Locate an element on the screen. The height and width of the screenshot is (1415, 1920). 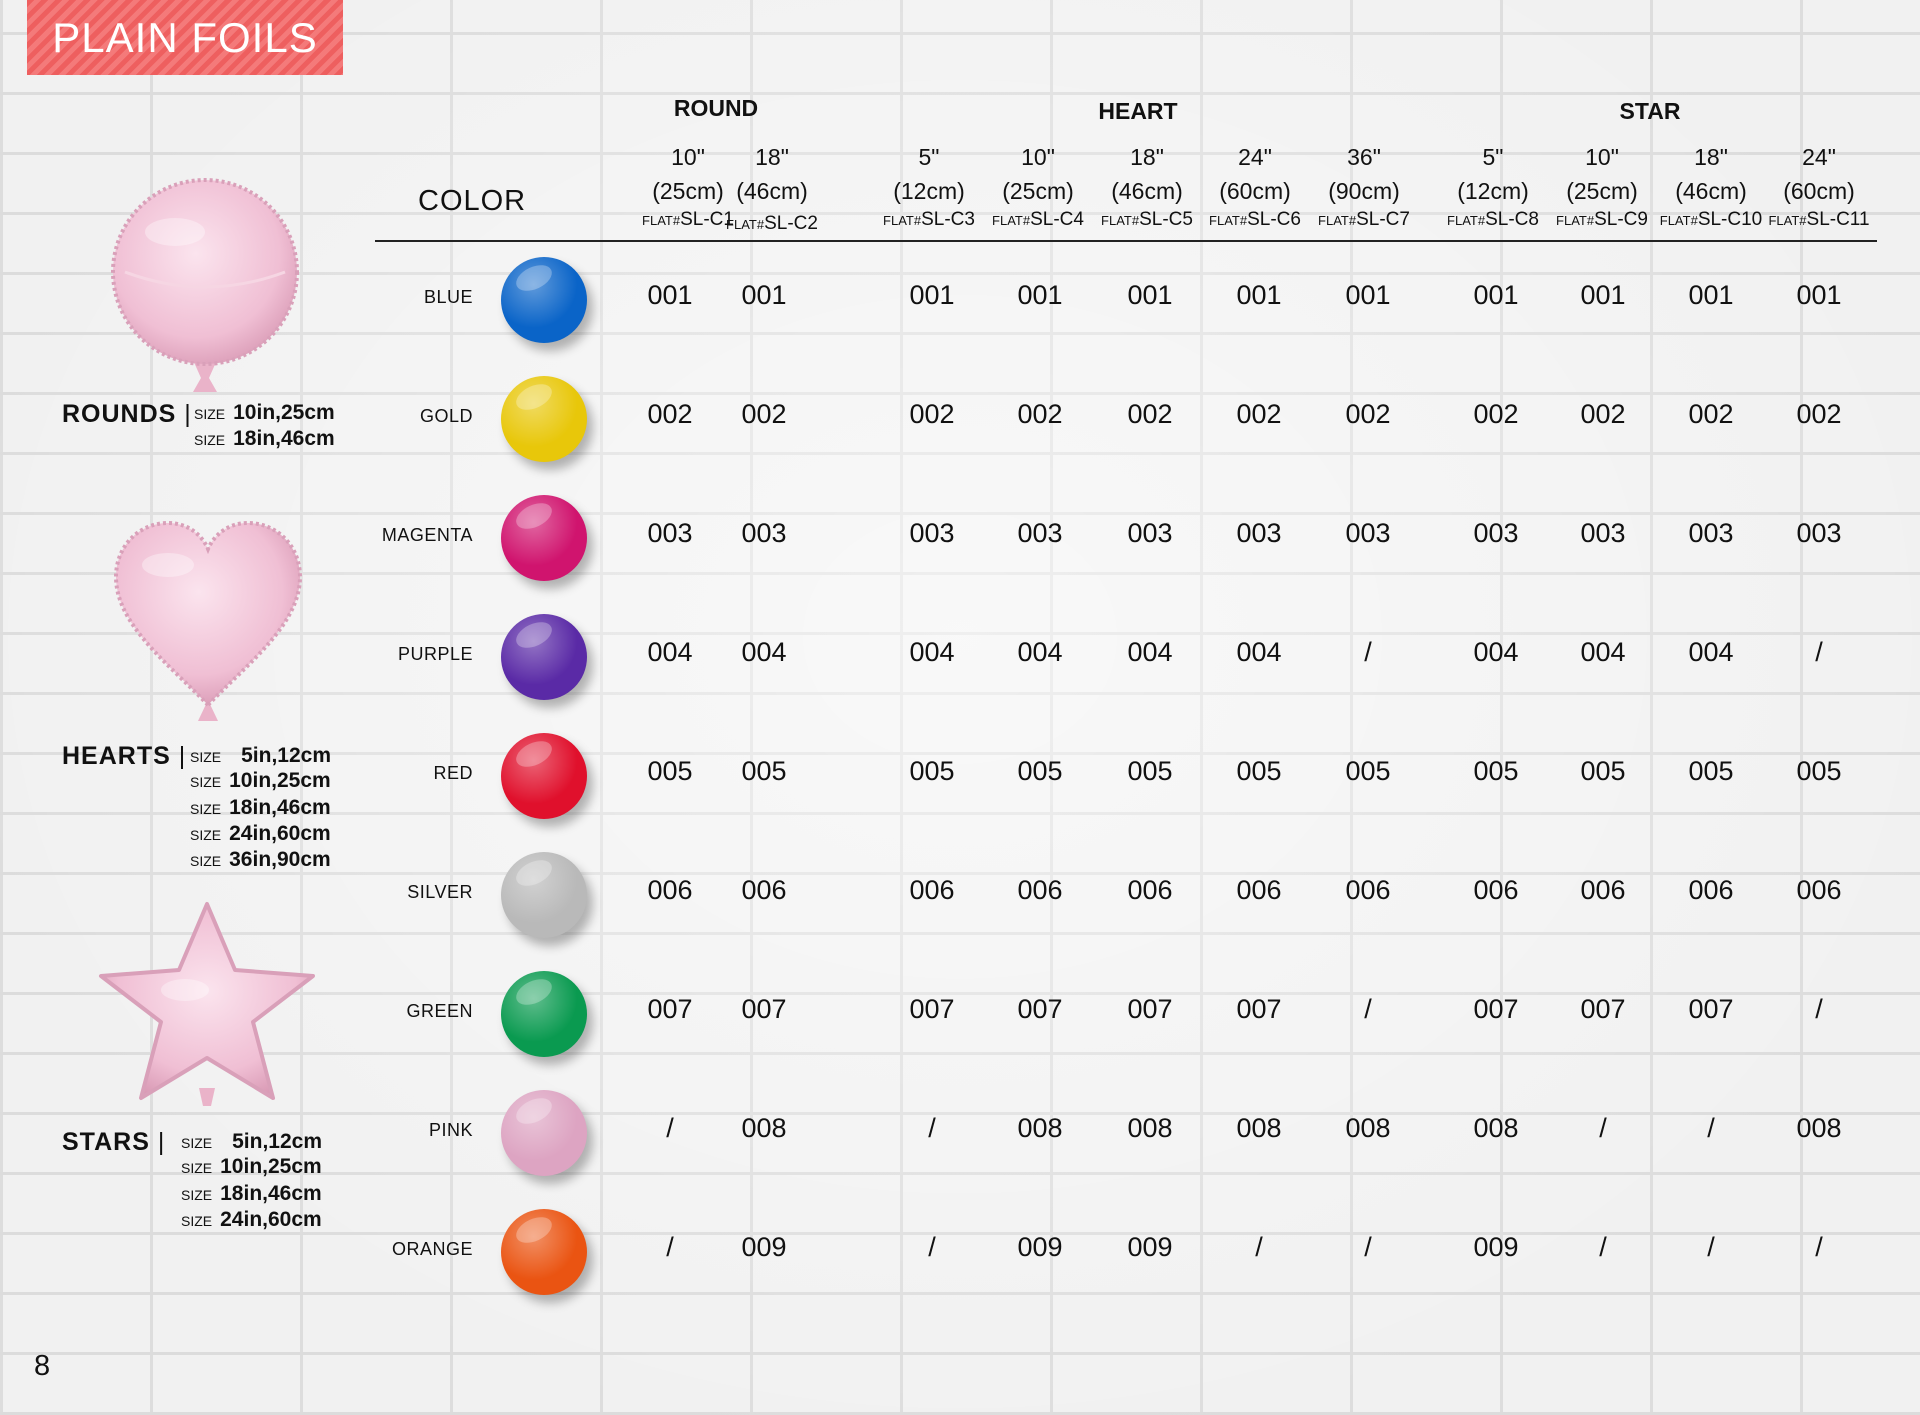
code-value: SL-C7 is located at coordinates (1383, 219).